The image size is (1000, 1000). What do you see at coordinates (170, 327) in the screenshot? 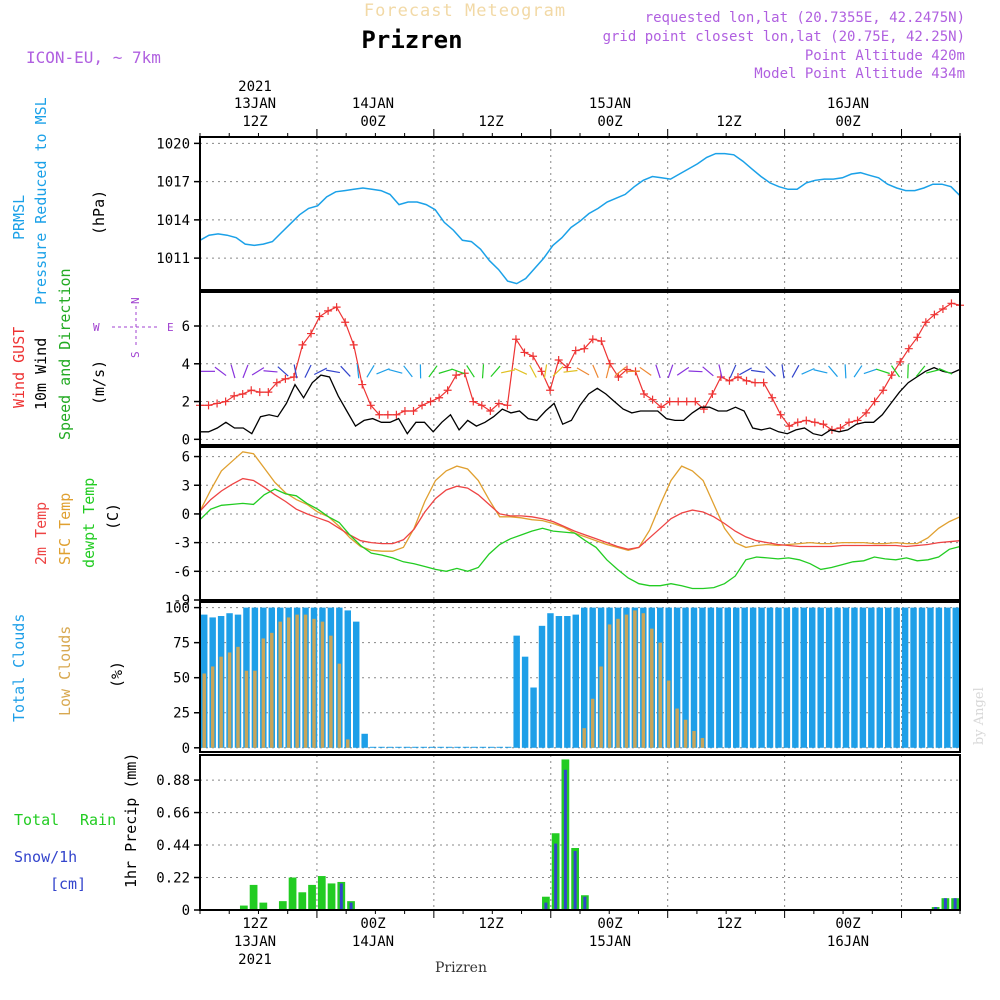
I see `compass-east: E` at bounding box center [170, 327].